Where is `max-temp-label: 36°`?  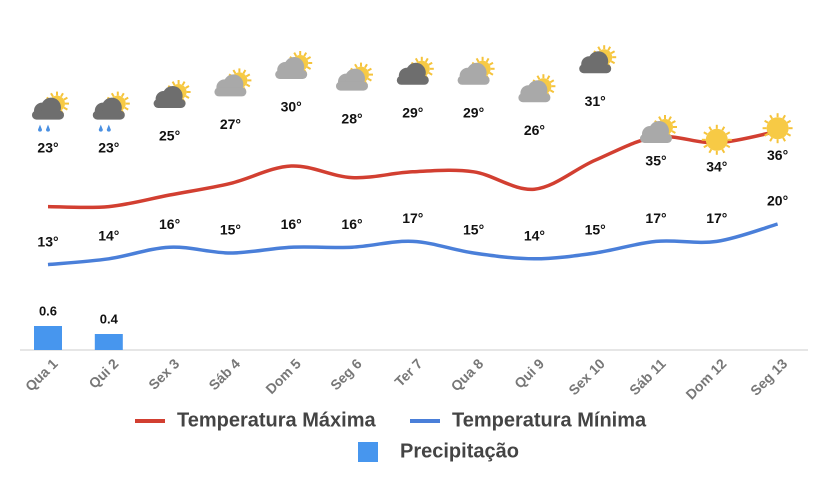 max-temp-label: 36° is located at coordinates (777, 155).